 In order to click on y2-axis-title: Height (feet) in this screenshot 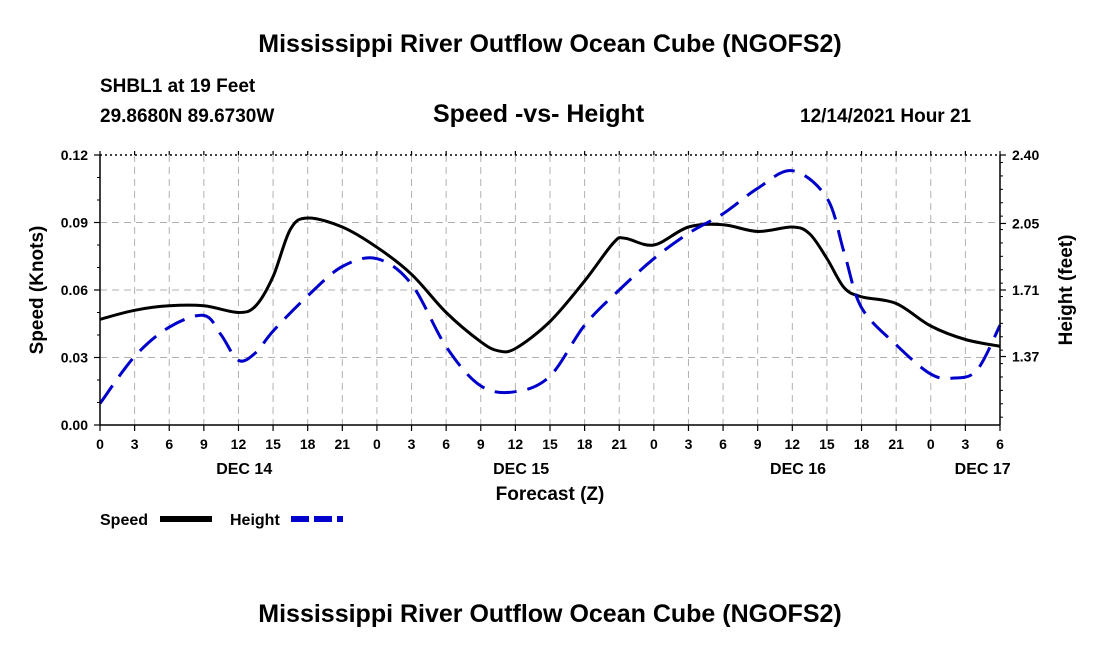, I will do `click(1066, 290)`.